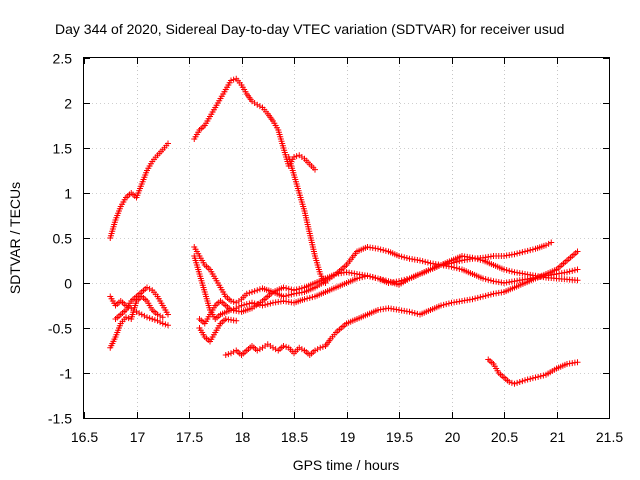 The height and width of the screenshot is (480, 640). Describe the element at coordinates (66, 374) in the screenshot. I see `y-tick-label: -1` at that location.